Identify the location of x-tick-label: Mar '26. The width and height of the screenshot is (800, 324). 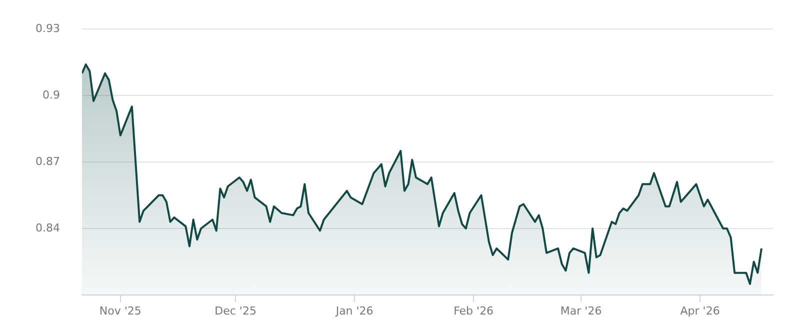
(581, 311).